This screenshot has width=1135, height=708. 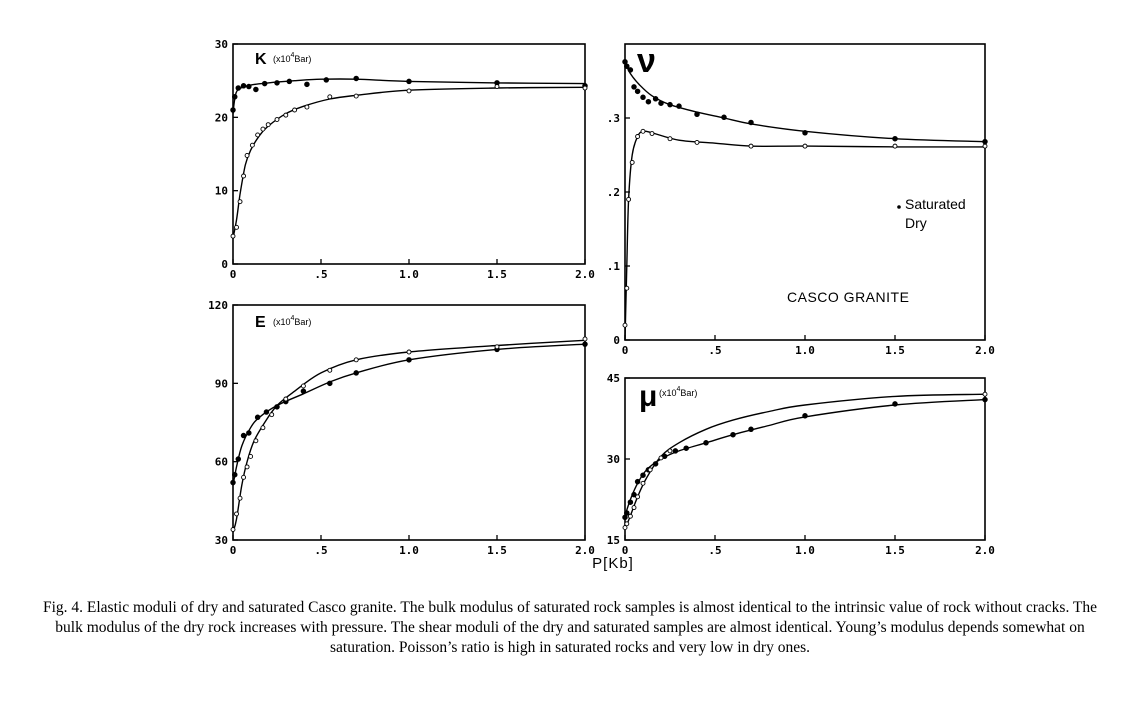 I want to click on series-line-K-saturated, so click(x=409, y=96).